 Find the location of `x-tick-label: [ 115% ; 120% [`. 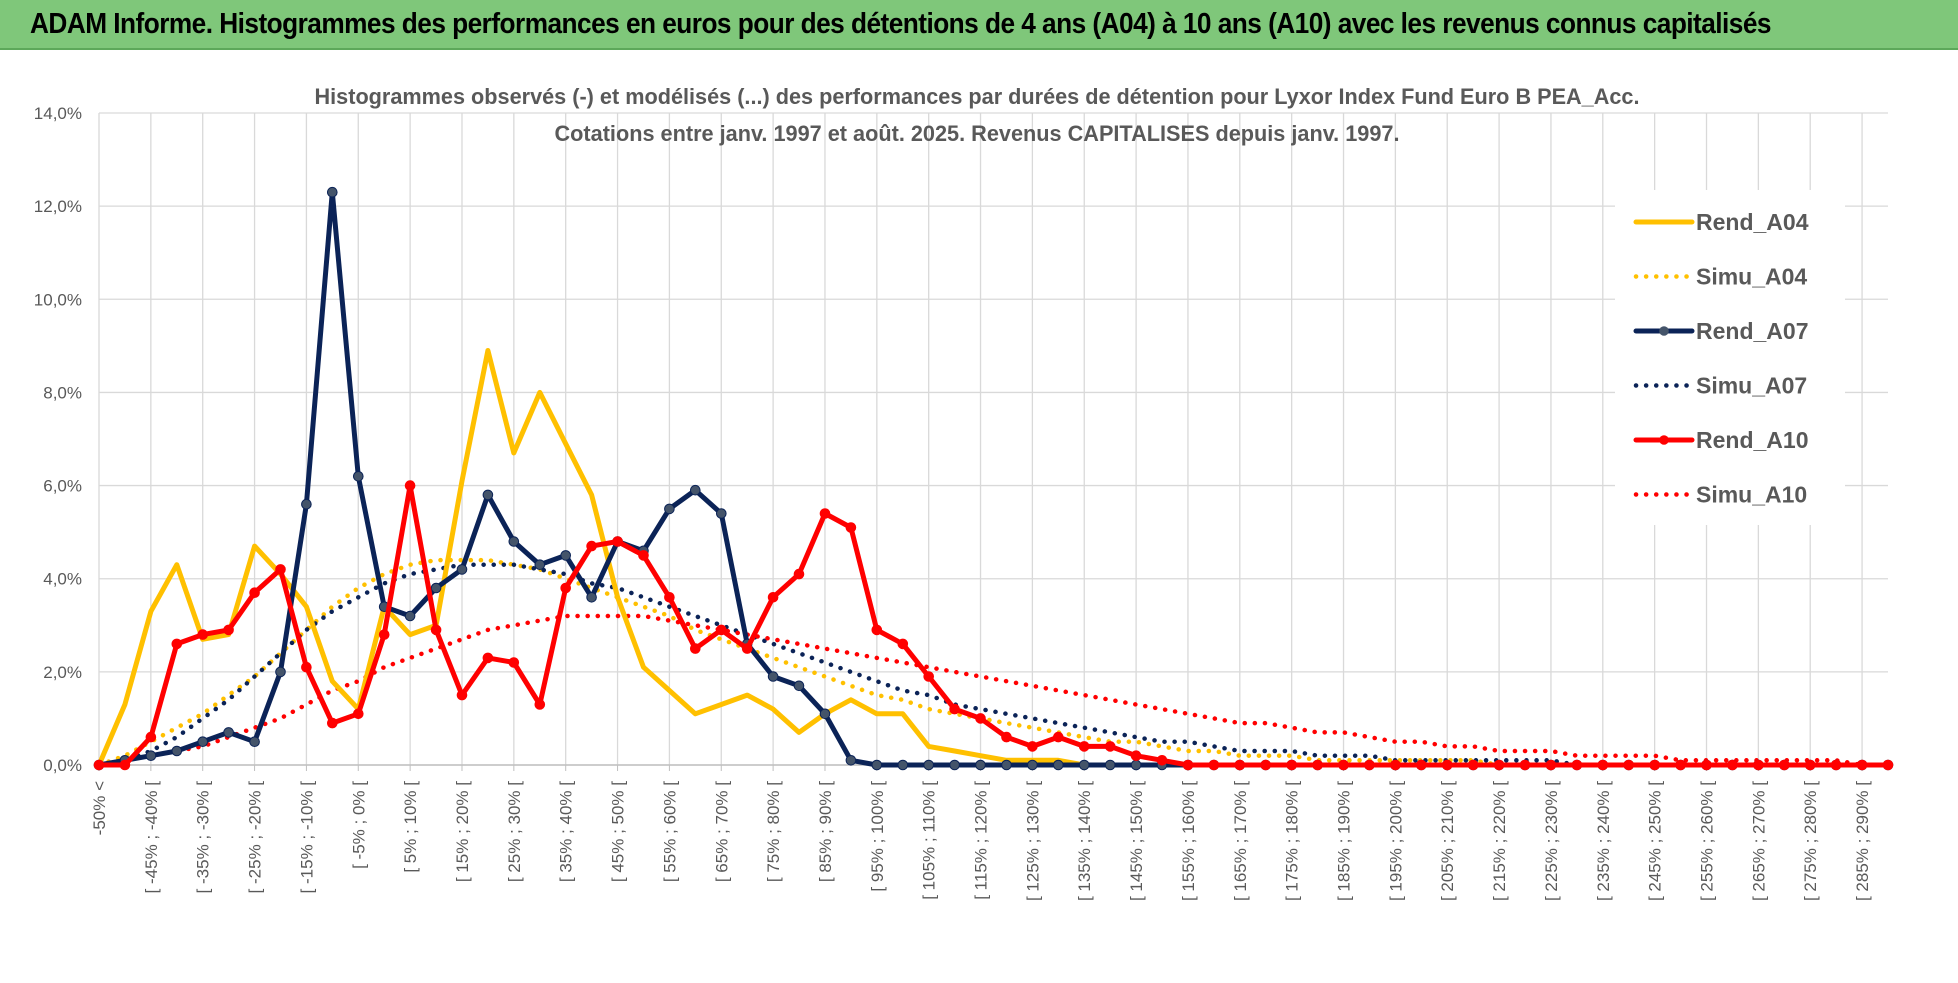

x-tick-label: [ 115% ; 120% [ is located at coordinates (981, 840).